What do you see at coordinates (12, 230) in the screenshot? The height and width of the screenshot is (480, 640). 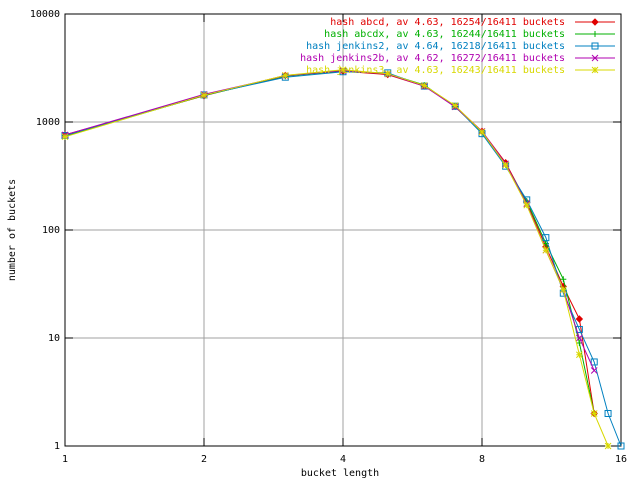 I see `y-axis-label: number of buckets` at bounding box center [12, 230].